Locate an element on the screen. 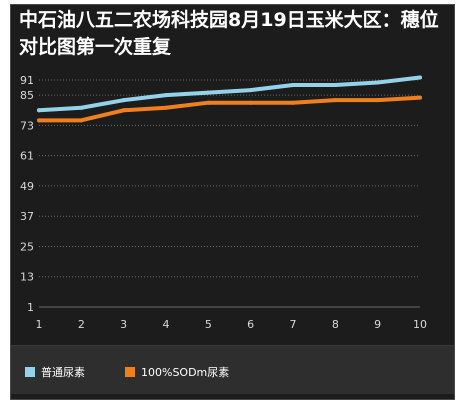 This screenshot has height=408, width=459. y-tick-label: 37 is located at coordinates (27, 216).